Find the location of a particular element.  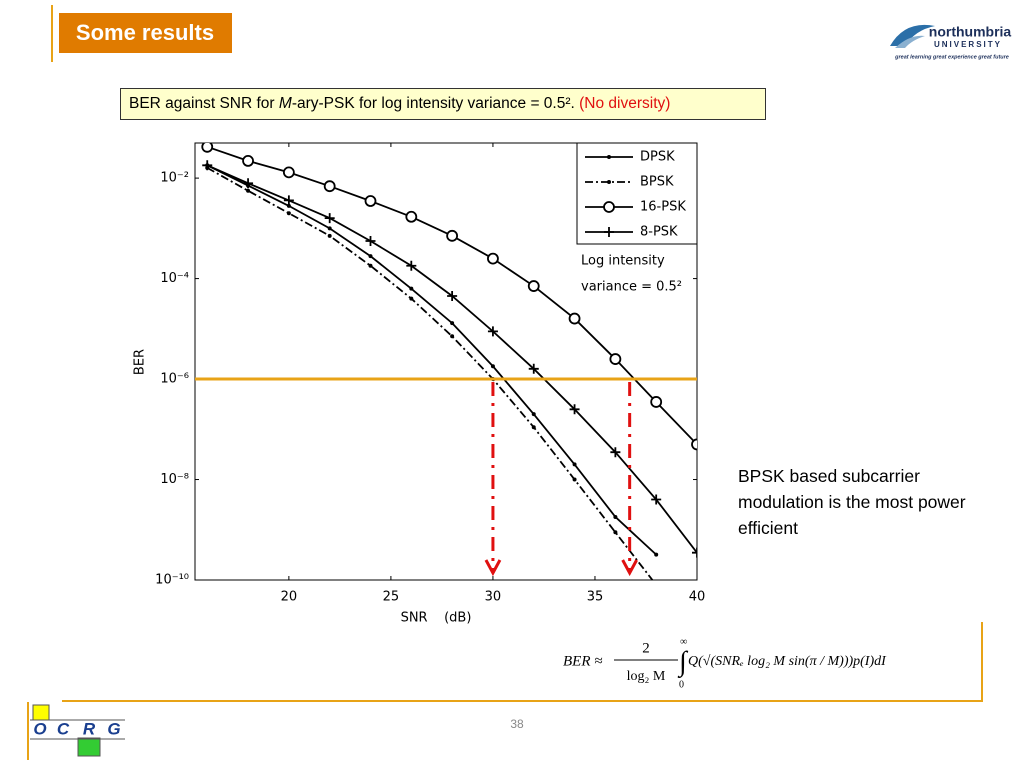

legend-label: 16-PSK is located at coordinates (663, 207).